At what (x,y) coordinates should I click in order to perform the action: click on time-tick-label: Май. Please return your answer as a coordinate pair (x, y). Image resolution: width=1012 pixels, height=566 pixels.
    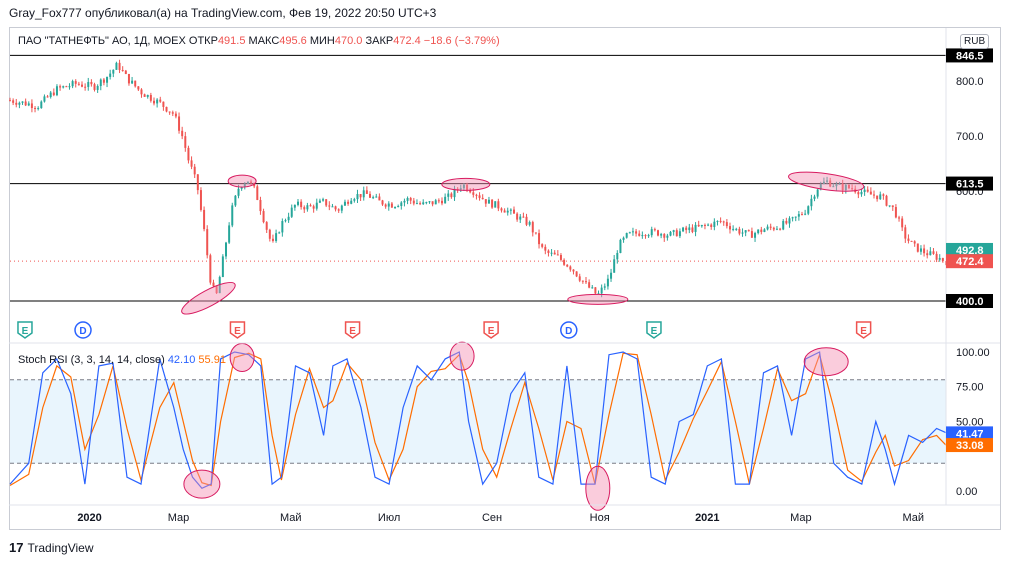
    Looking at the image, I should click on (913, 518).